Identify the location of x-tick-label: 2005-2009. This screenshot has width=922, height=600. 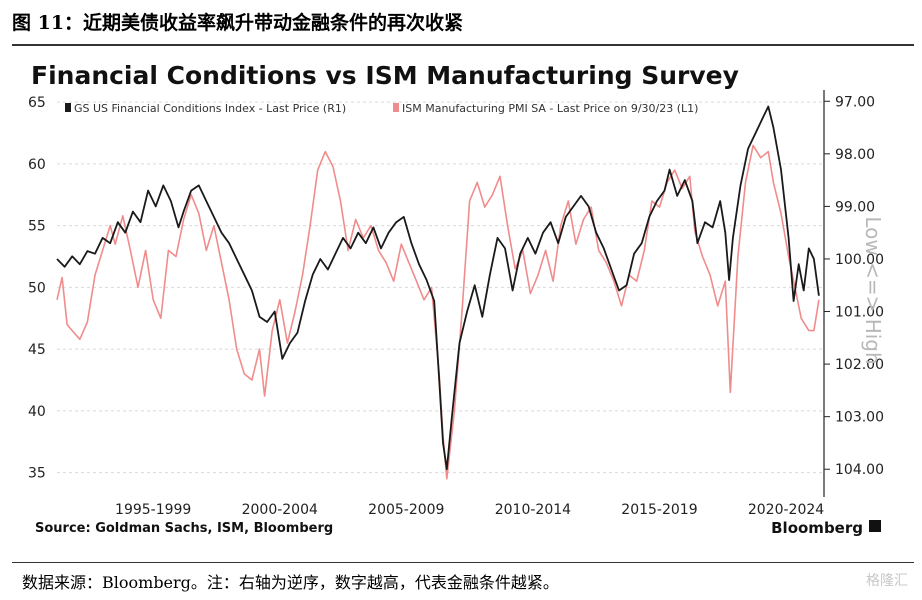
(406, 510).